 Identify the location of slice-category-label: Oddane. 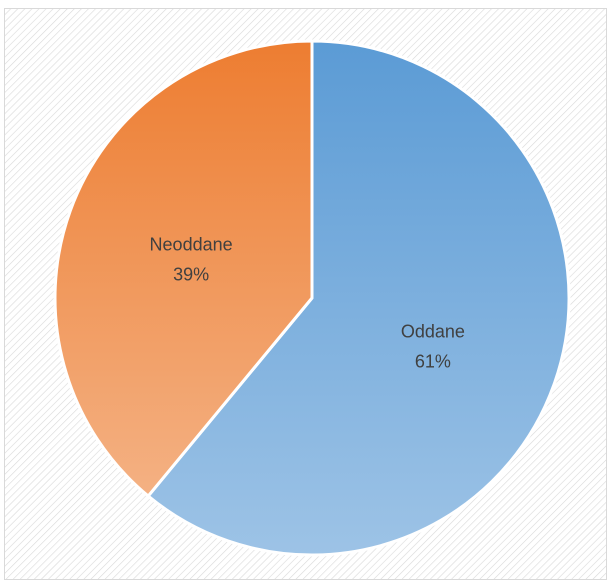
(433, 332).